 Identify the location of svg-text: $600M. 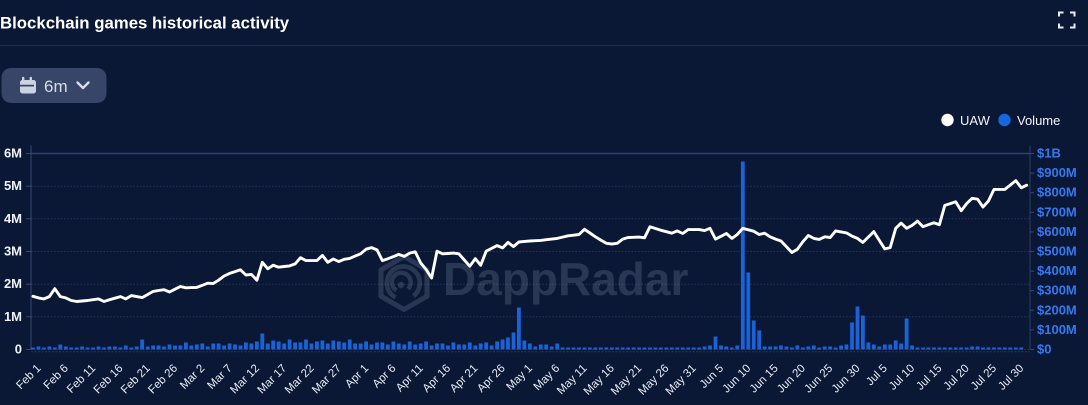
(1057, 231).